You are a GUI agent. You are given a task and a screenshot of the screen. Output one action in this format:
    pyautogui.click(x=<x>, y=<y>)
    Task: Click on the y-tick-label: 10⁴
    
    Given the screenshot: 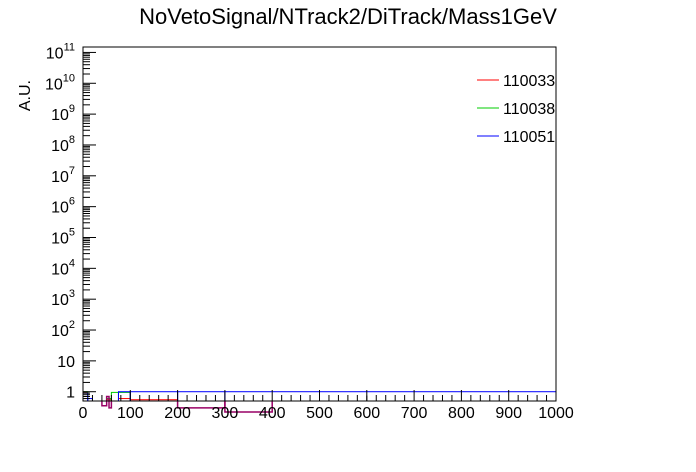 What is the action you would take?
    pyautogui.click(x=63, y=267)
    